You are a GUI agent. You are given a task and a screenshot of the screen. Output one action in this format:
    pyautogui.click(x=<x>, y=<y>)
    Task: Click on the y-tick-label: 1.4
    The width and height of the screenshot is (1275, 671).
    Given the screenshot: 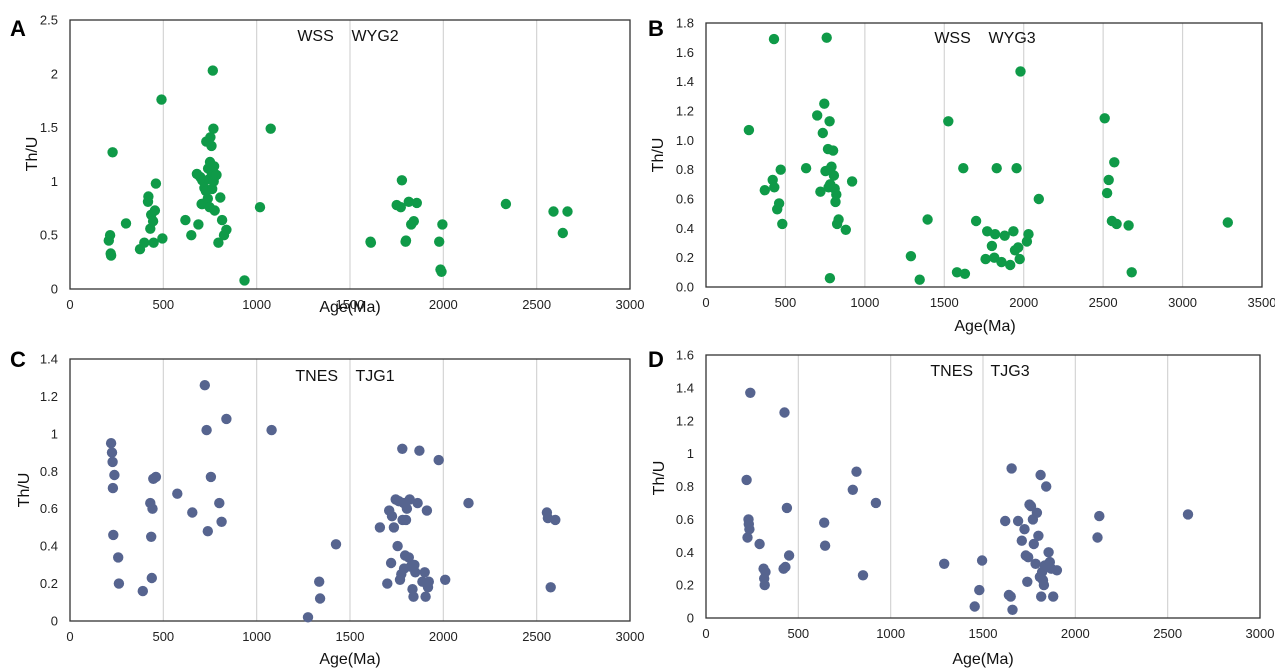 What is the action you would take?
    pyautogui.click(x=685, y=387)
    